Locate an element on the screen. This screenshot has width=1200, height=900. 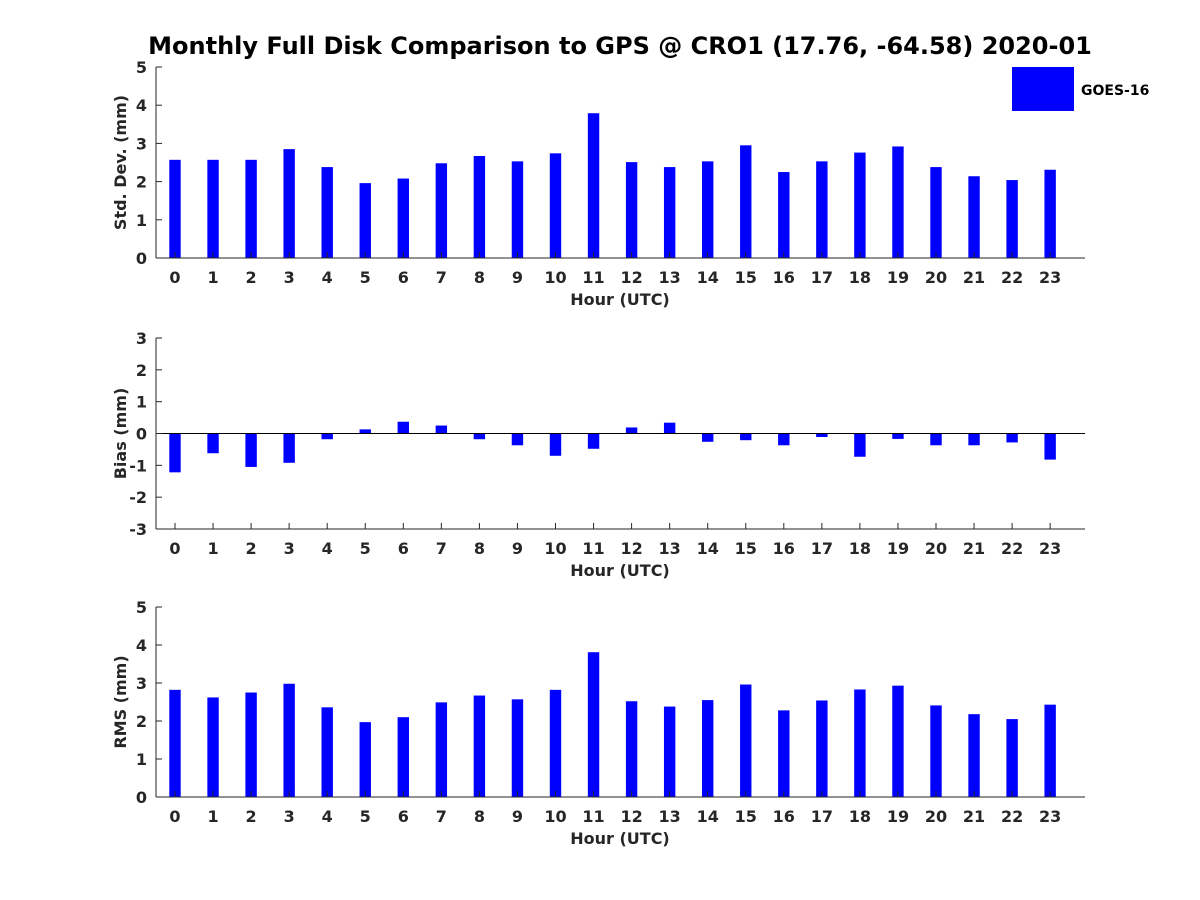
x-tick-label: 3 is located at coordinates (289, 277).